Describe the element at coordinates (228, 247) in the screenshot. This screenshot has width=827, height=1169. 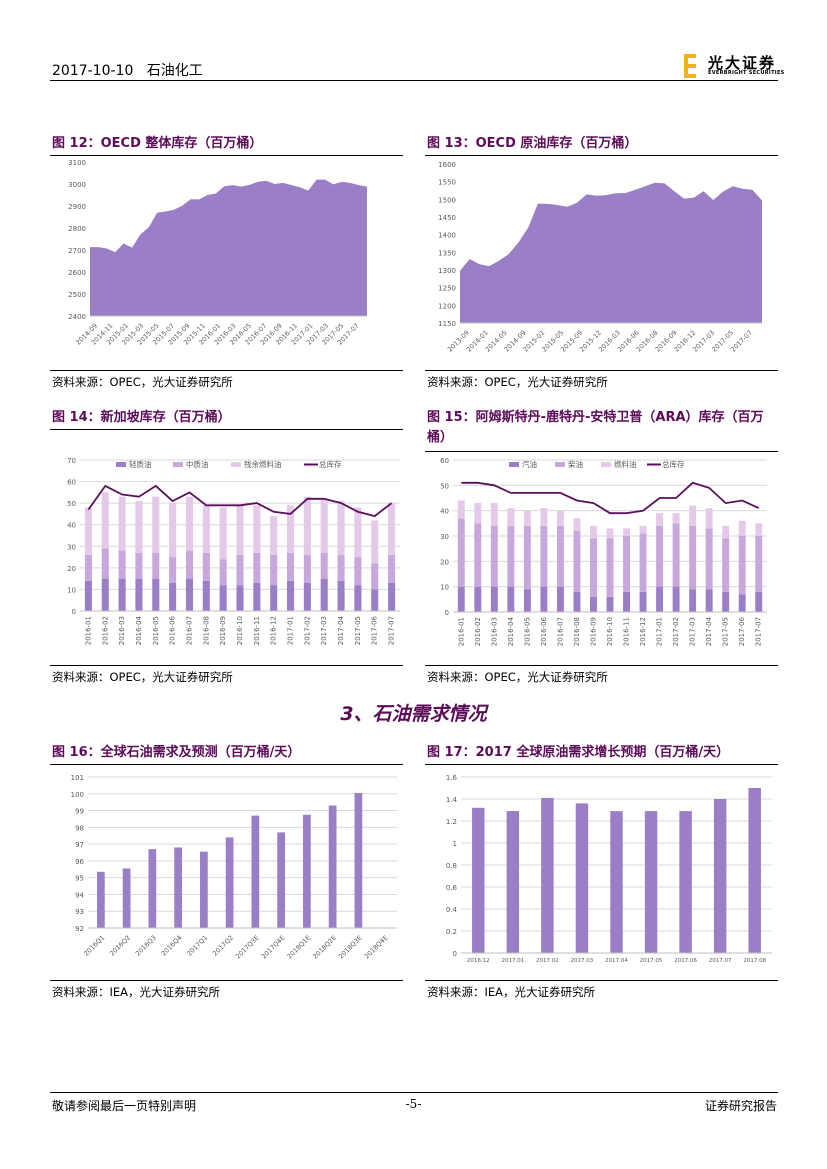
I see `area-series` at that location.